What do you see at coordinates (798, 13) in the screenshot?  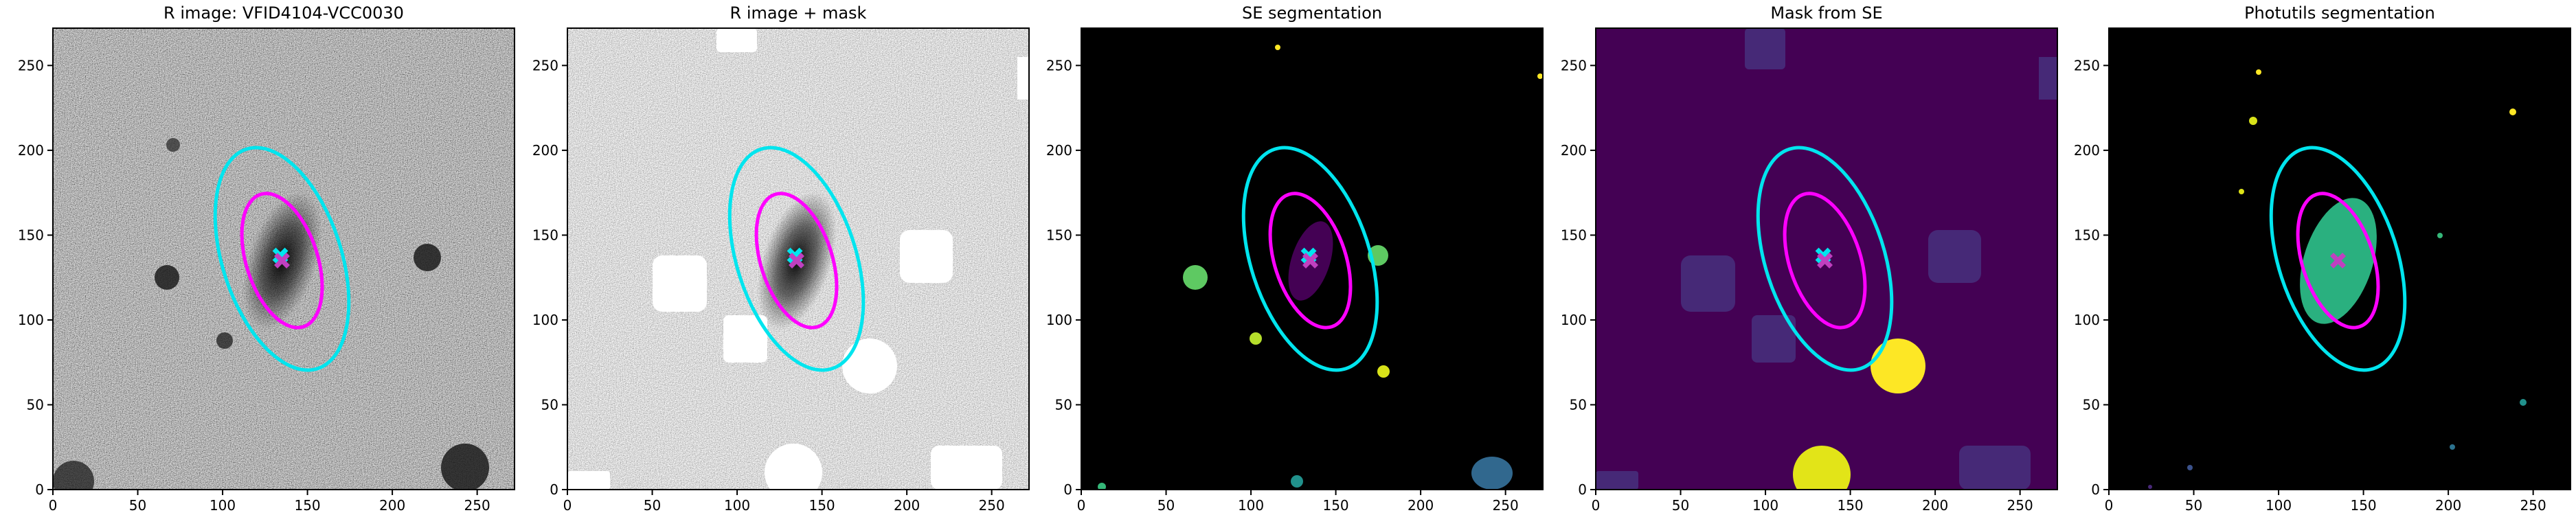 I see `panel-title: R image + mask` at bounding box center [798, 13].